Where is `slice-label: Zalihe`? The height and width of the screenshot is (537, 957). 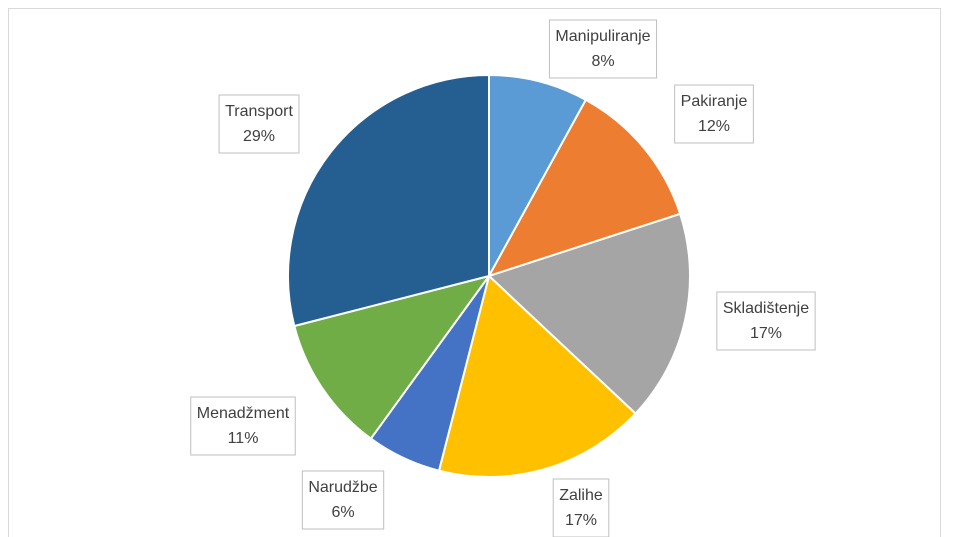 slice-label: Zalihe is located at coordinates (581, 495).